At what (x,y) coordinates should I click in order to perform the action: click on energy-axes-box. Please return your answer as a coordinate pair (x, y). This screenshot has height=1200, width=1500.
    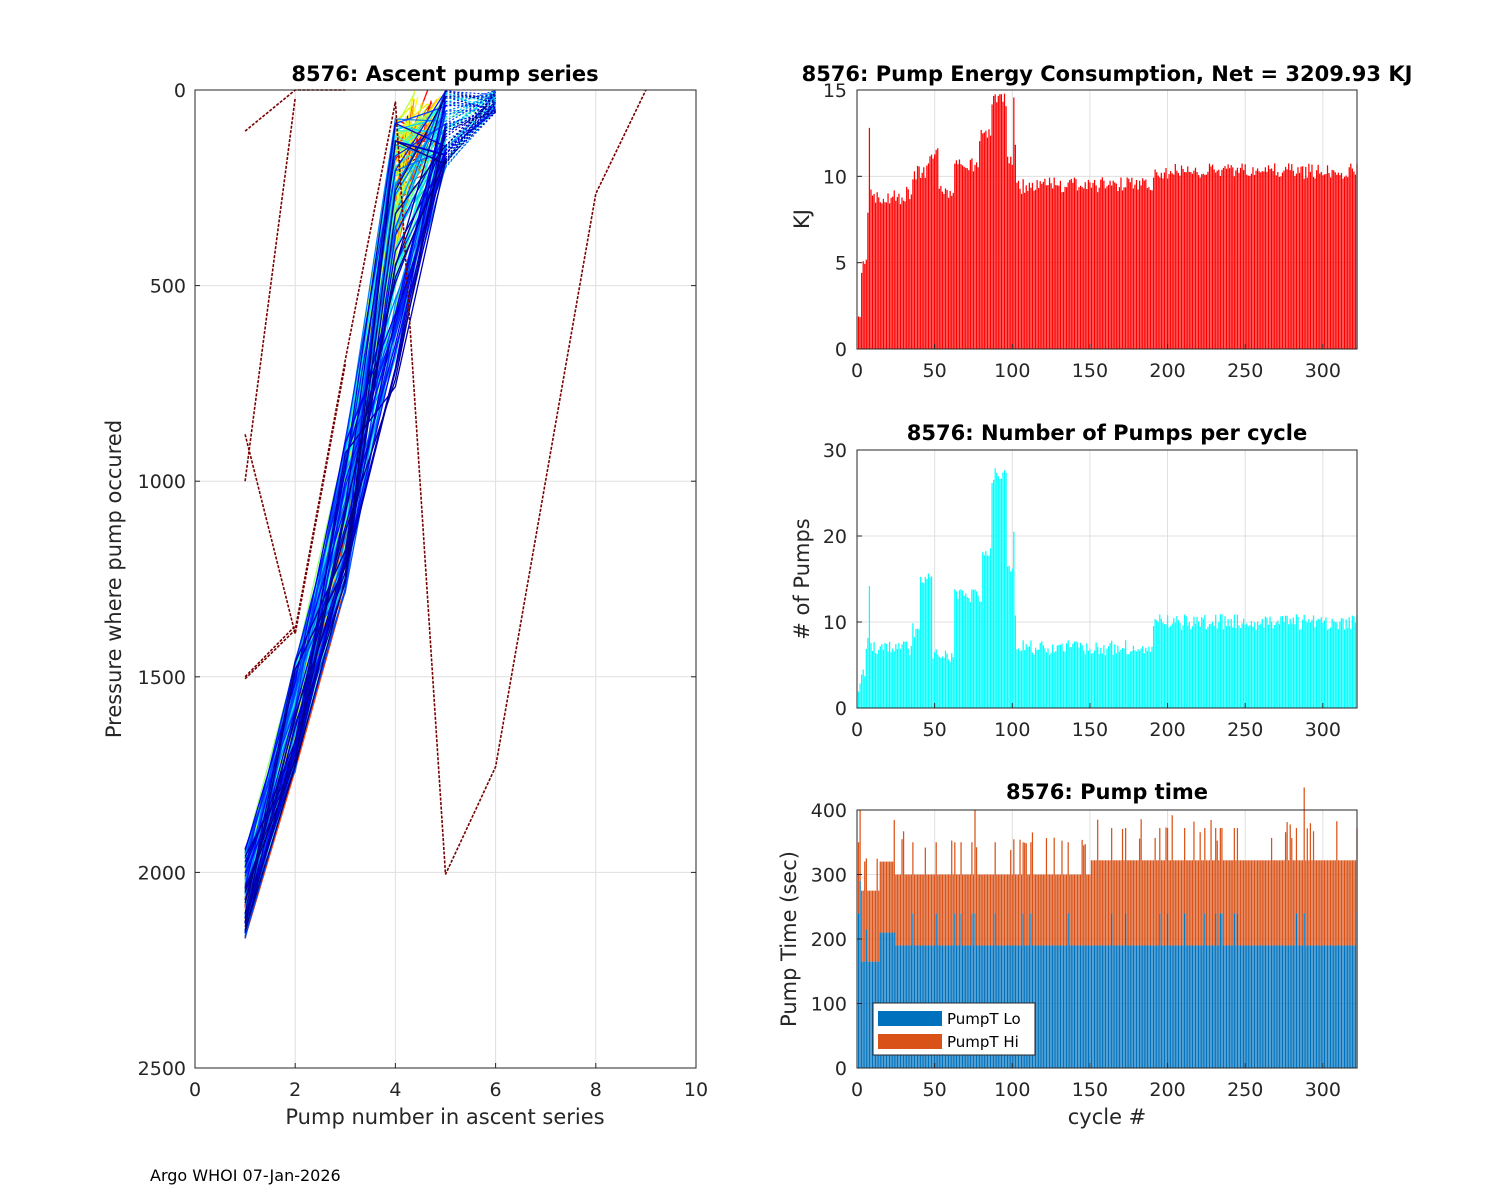
    Looking at the image, I should click on (1107, 219).